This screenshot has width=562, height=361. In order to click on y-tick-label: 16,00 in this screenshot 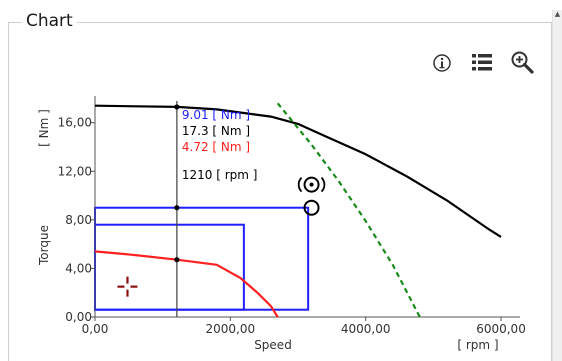, I will do `click(75, 123)`.